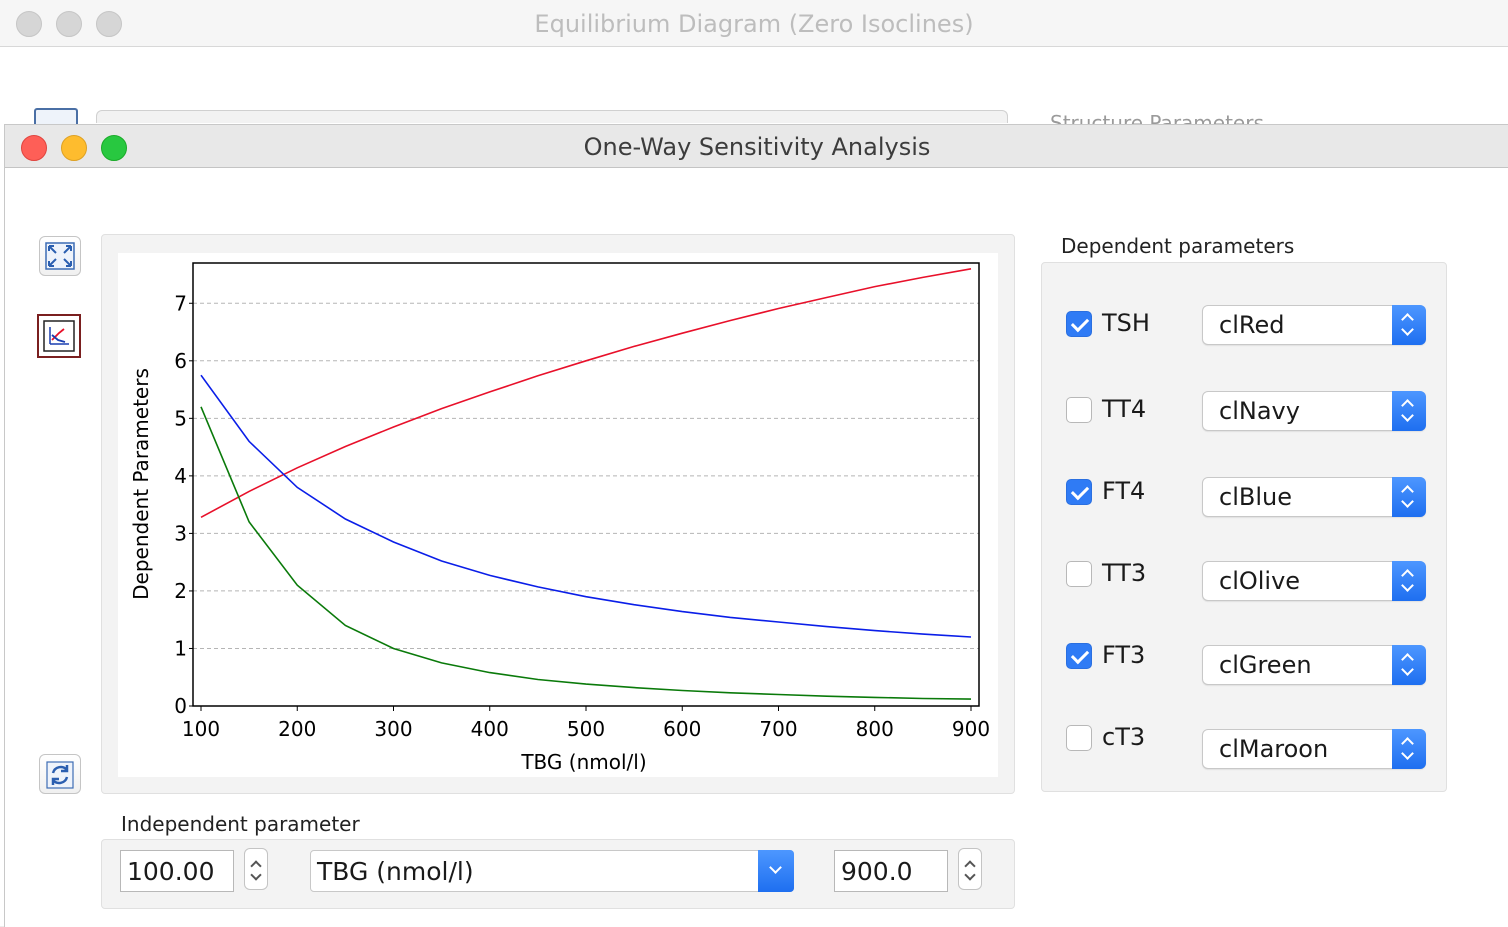 This screenshot has height=927, width=1508. Describe the element at coordinates (1126, 323) in the screenshot. I see `tsh-label: TSH` at that location.